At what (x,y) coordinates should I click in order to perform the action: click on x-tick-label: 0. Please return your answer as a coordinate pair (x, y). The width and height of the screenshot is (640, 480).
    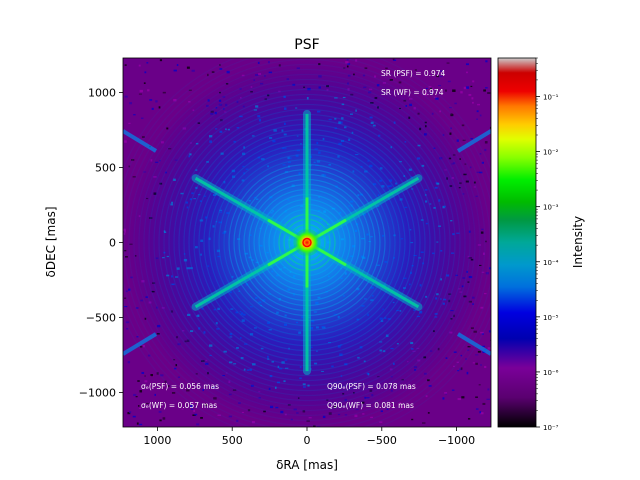
    Looking at the image, I should click on (307, 440).